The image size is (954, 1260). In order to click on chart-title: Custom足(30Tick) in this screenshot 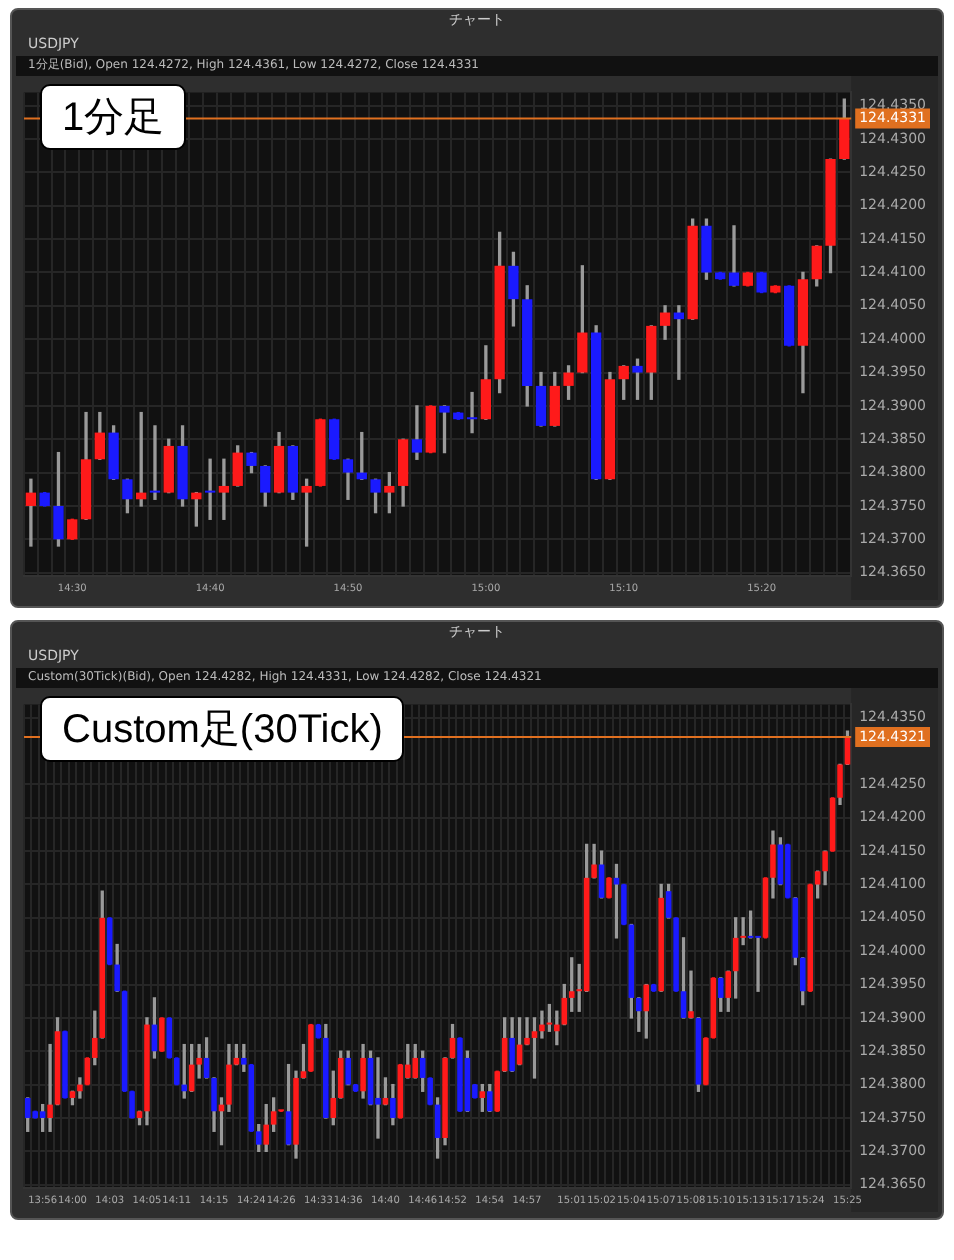, I will do `click(222, 729)`.